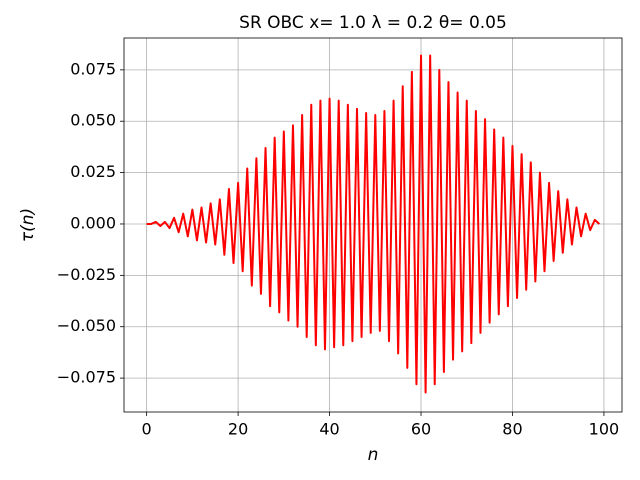 Image resolution: width=640 pixels, height=480 pixels. Describe the element at coordinates (93, 68) in the screenshot. I see `y-tick-label: 0.075` at that location.